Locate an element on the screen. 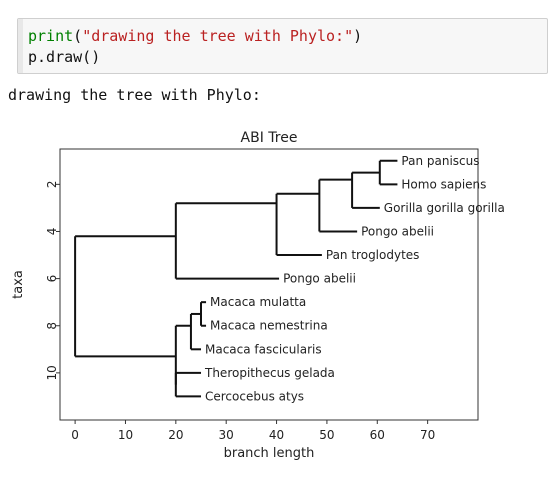  leaf-label: Gorilla gorilla gorilla is located at coordinates (444, 208).